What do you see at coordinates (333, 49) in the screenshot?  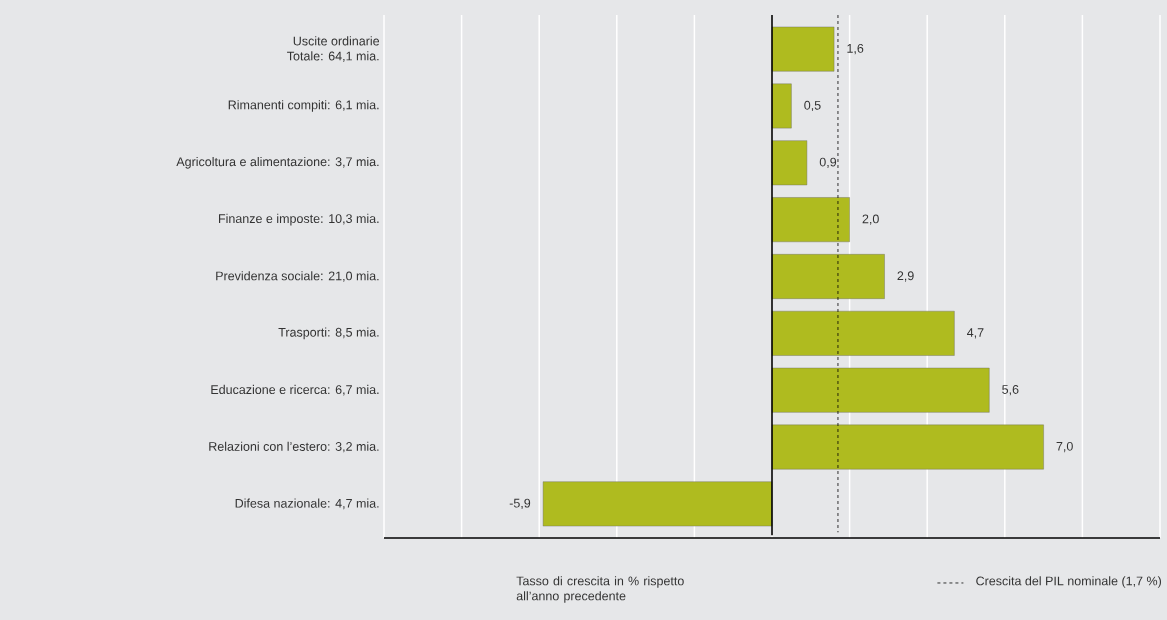 I see `y-tick-label: Uscite ordinarie Totale: 64,1 mia.` at bounding box center [333, 49].